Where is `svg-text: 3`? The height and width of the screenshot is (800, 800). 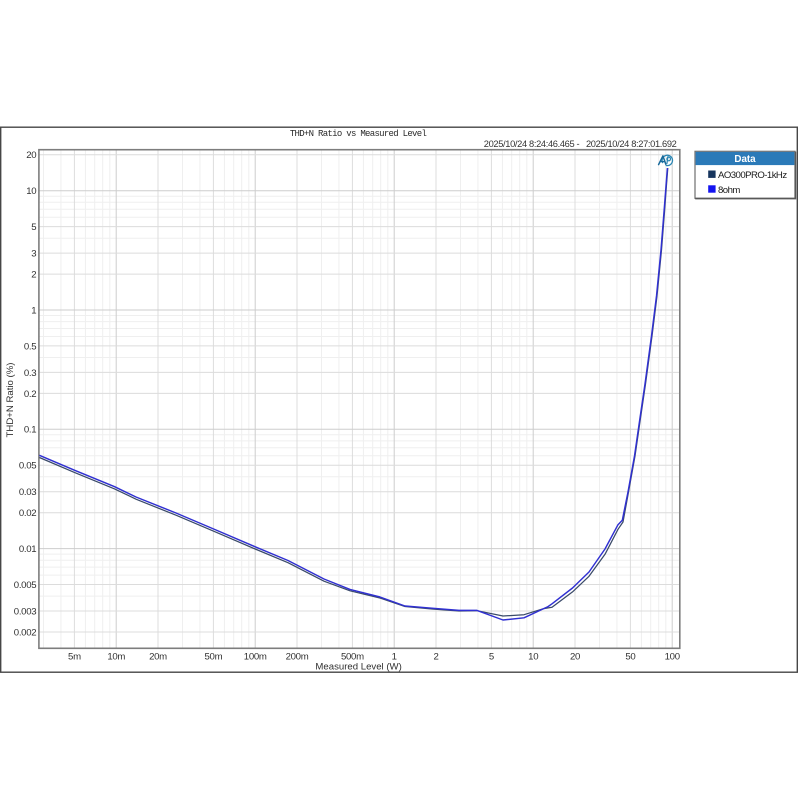
svg-text: 3 is located at coordinates (33, 254).